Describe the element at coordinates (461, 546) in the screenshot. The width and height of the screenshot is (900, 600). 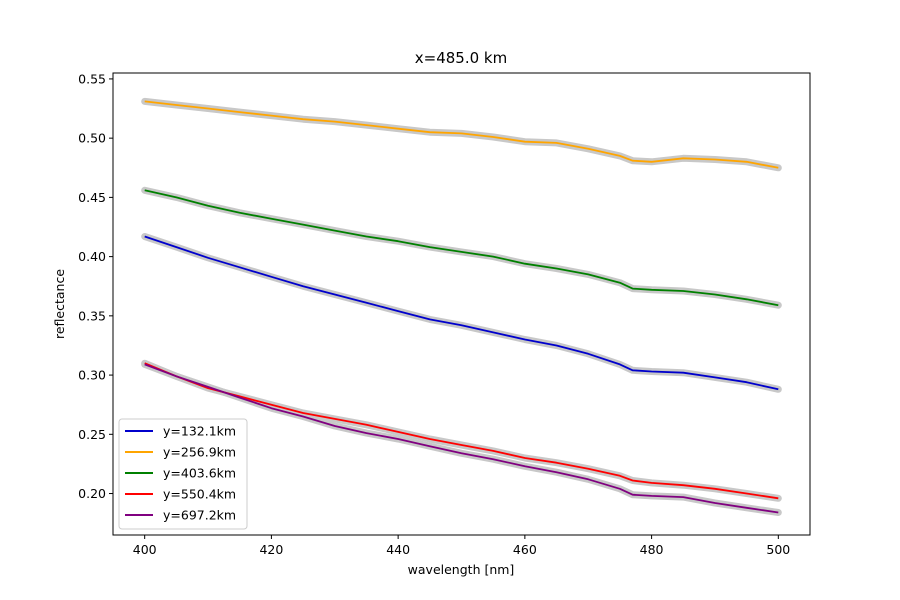
I see `x-axis: 400 420 440 460 480 500` at that location.